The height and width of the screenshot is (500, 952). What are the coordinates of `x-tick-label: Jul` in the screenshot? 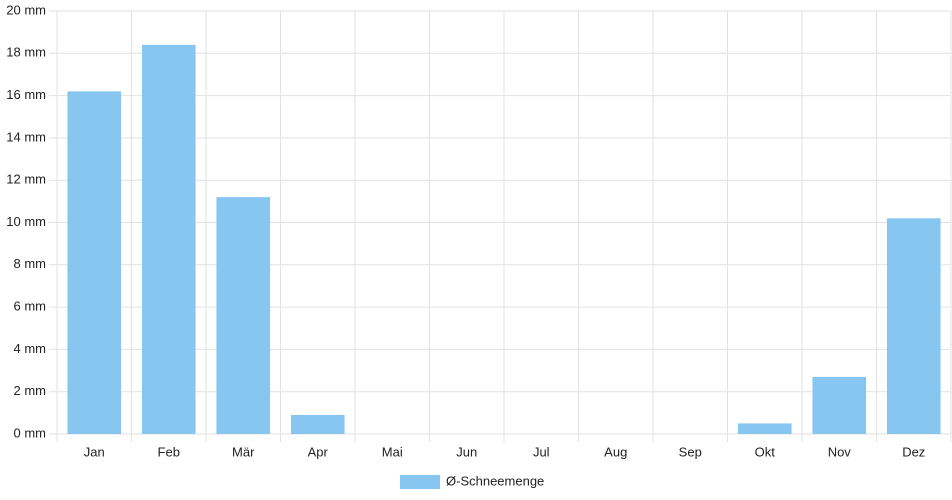 It's located at (541, 451).